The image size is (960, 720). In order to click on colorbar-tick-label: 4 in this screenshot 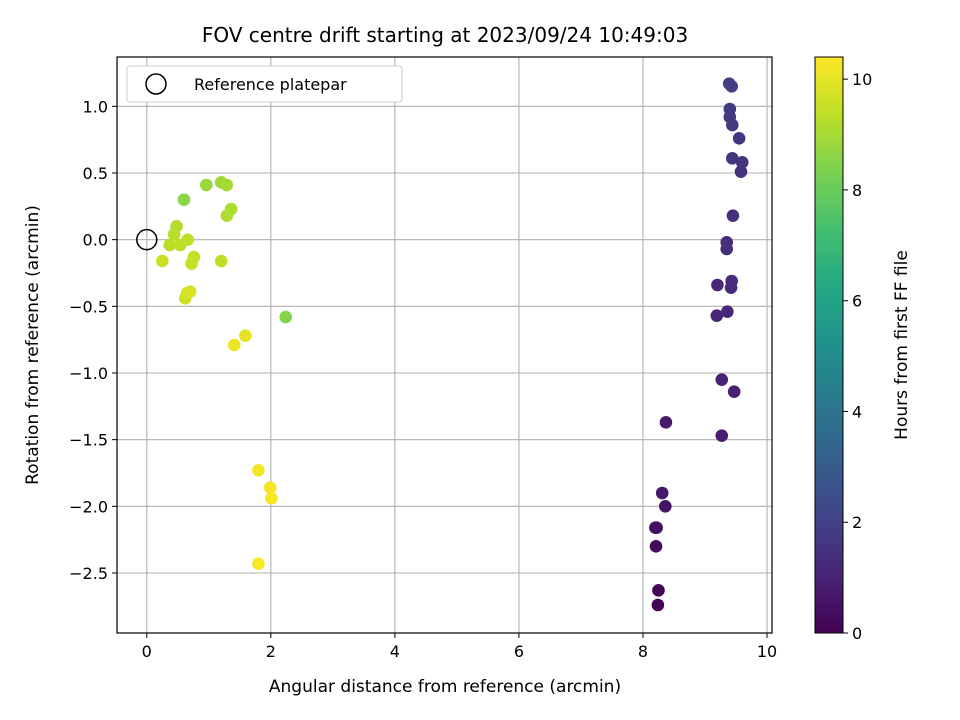, I will do `click(857, 411)`.